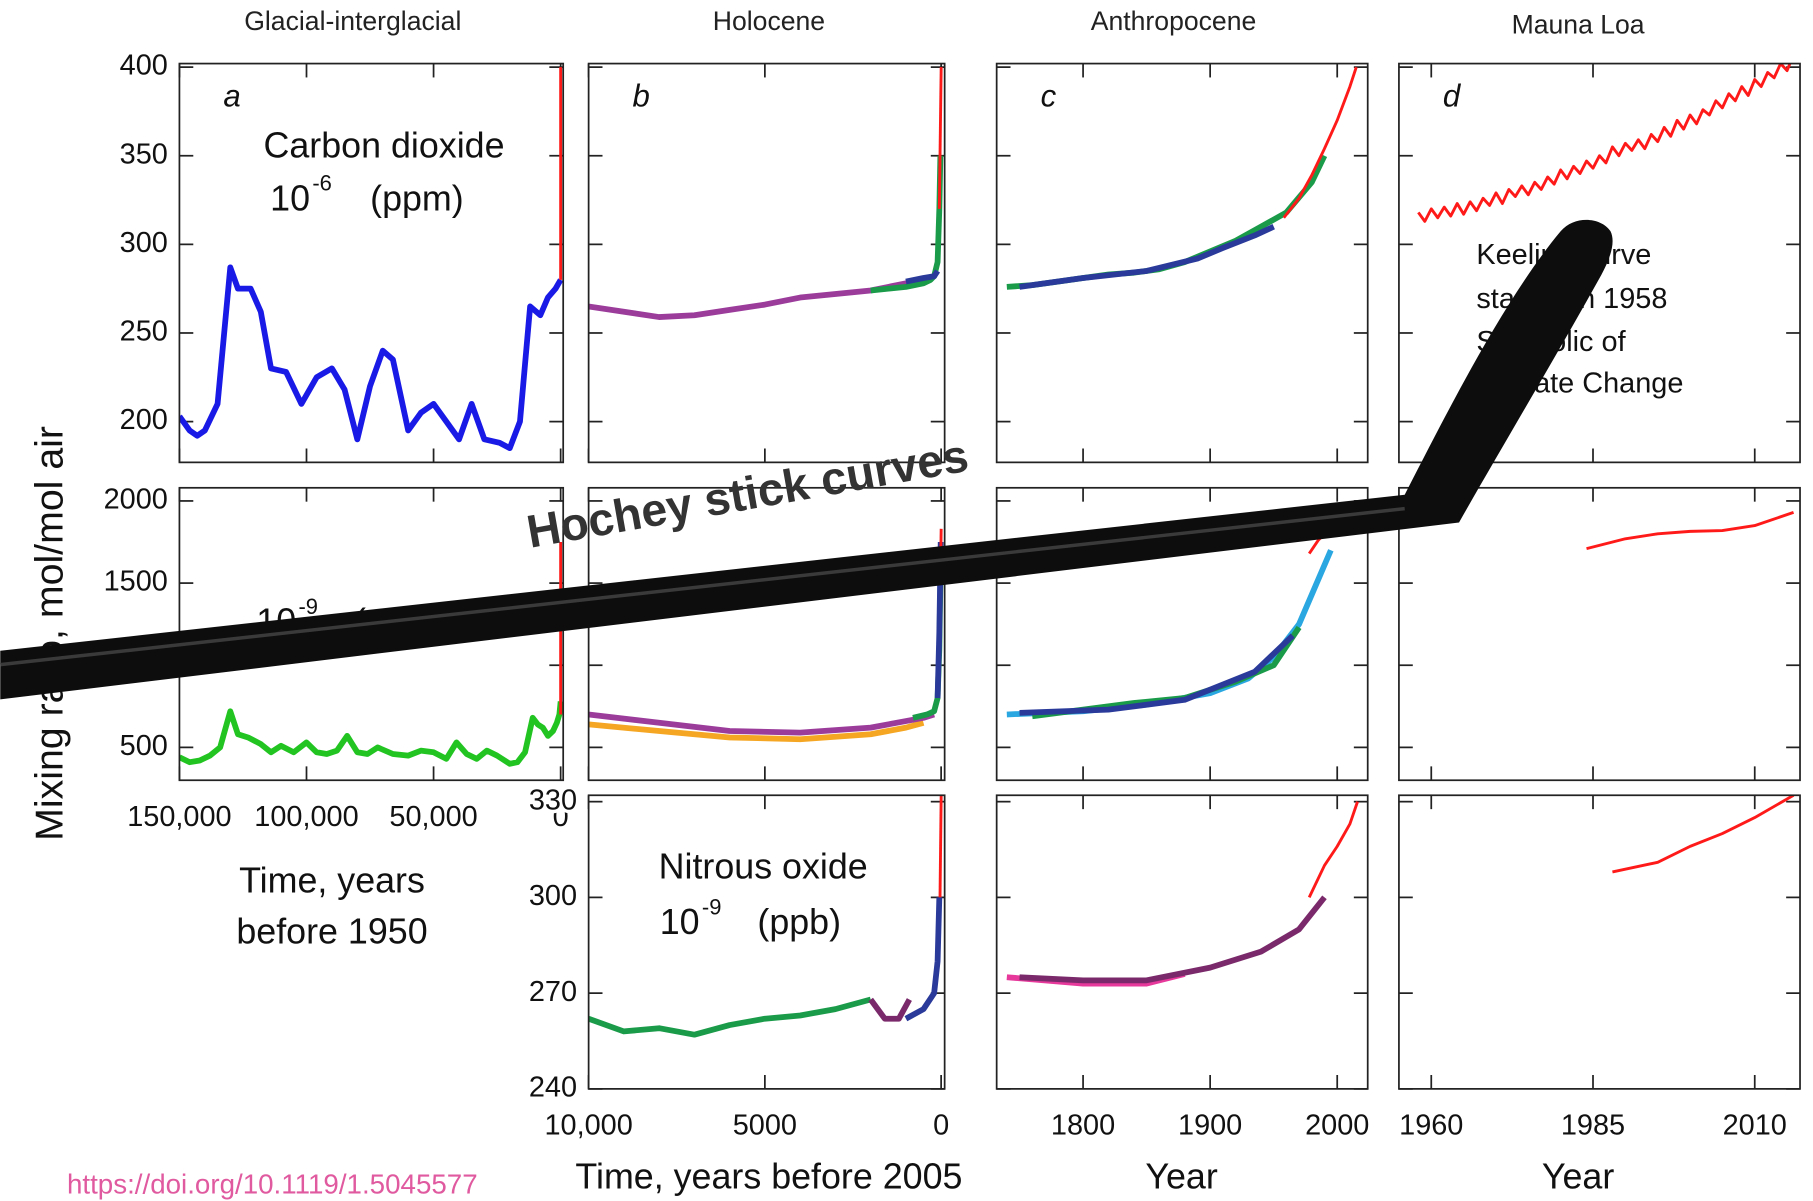 The image size is (1813, 1201). What do you see at coordinates (765, 1126) in the screenshot?
I see `x-tick-label: 5000` at bounding box center [765, 1126].